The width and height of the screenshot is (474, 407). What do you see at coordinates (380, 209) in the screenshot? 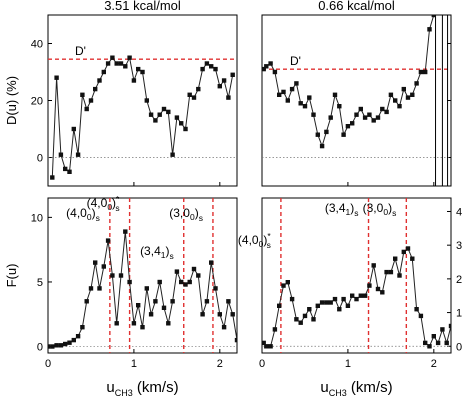
I see `state-label: (3,00)s` at bounding box center [380, 209].